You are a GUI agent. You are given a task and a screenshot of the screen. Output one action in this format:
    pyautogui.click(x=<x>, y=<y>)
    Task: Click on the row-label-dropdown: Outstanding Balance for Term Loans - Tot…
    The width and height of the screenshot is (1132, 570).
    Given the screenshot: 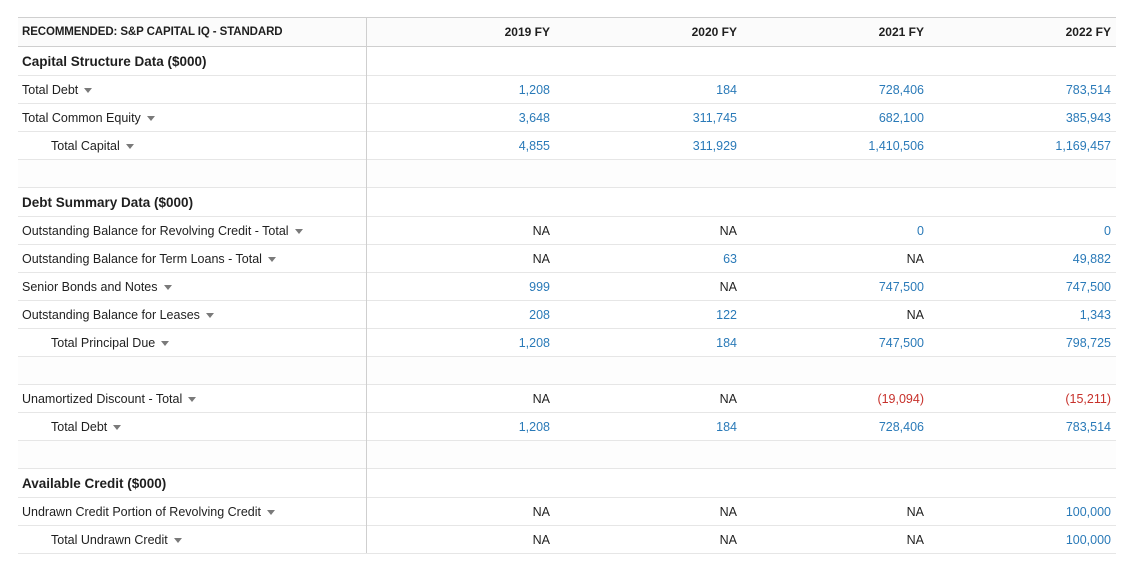 What is the action you would take?
    pyautogui.click(x=149, y=258)
    